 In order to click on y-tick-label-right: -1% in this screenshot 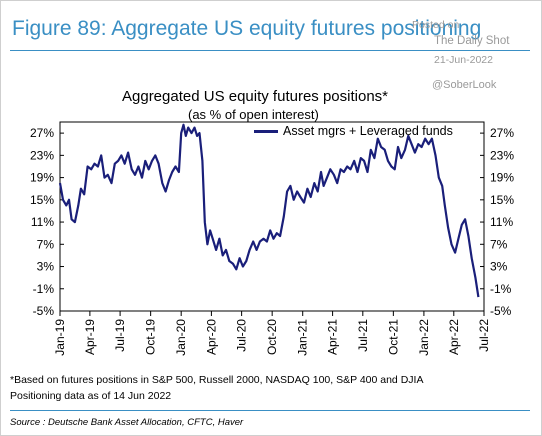, I will do `click(501, 289)`.